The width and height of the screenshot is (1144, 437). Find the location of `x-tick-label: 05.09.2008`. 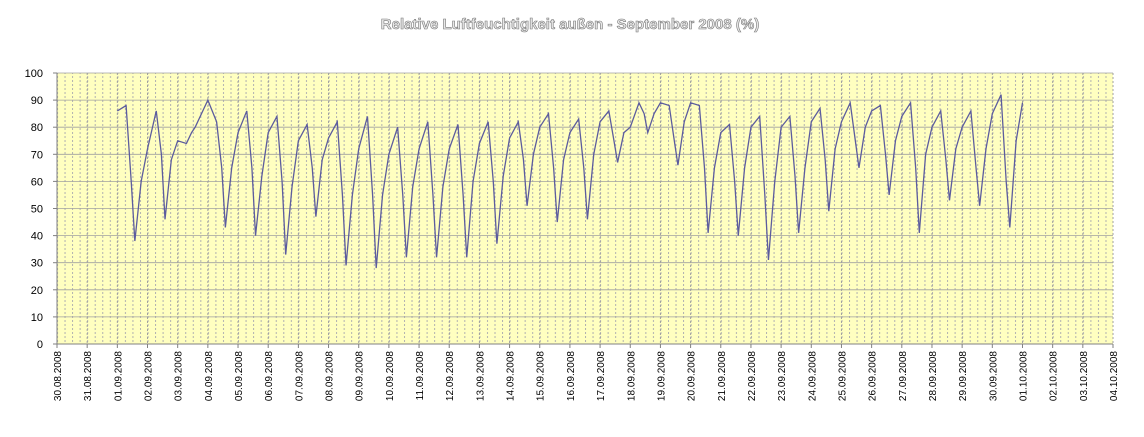

x-tick-label: 05.09.2008 is located at coordinates (239, 376).